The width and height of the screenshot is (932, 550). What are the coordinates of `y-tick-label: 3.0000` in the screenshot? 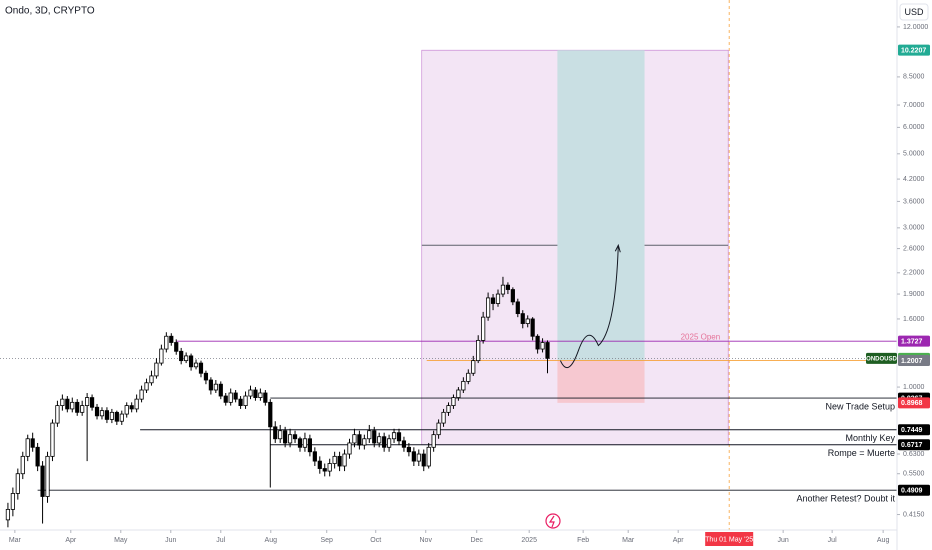 It's located at (914, 228).